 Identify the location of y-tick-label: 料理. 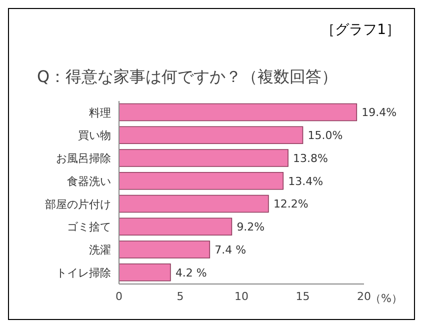
(100, 113).